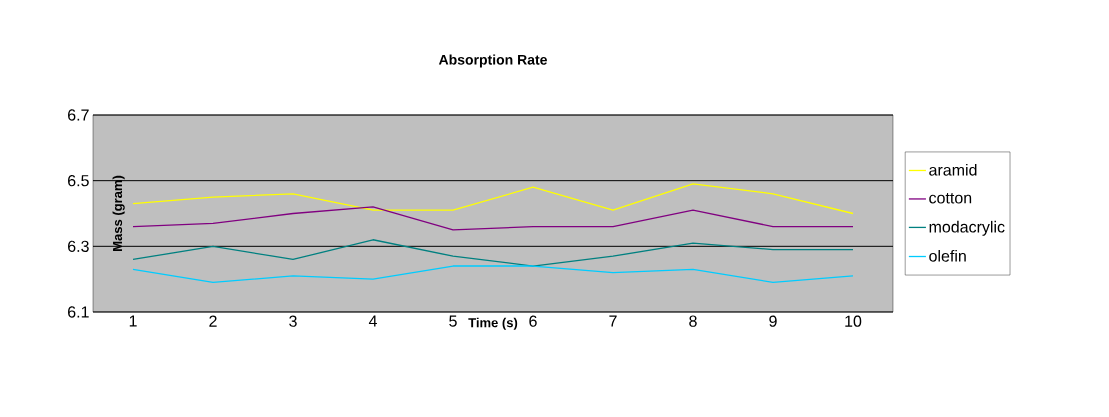 This screenshot has height=417, width=1109. I want to click on x-tick-label: 6, so click(533, 321).